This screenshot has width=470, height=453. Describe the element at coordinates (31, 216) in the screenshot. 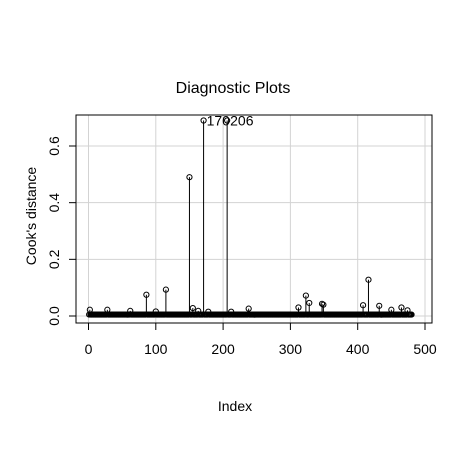

I see `y-axis-label: Cook's distance` at that location.